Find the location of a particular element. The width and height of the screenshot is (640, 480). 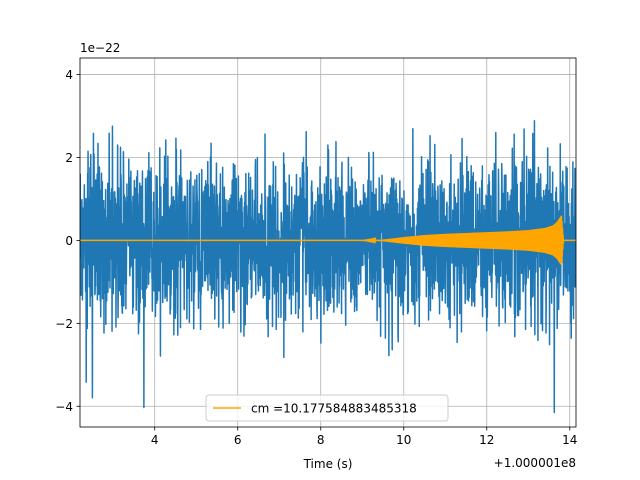

series-chirp-line is located at coordinates (328, 240).